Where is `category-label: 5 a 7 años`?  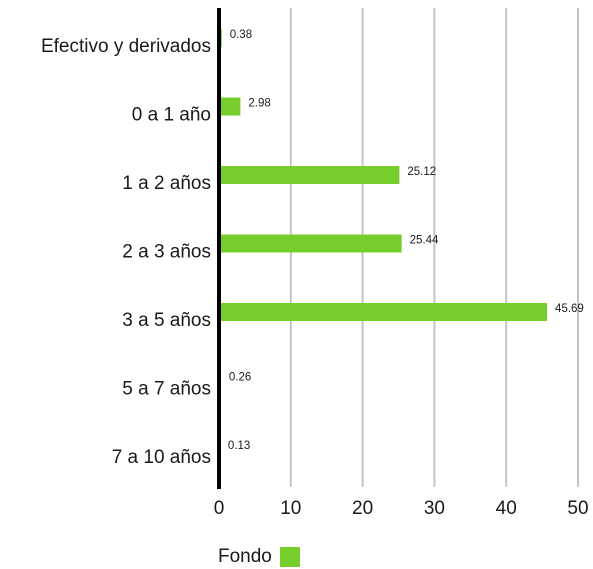 category-label: 5 a 7 años is located at coordinates (166, 389).